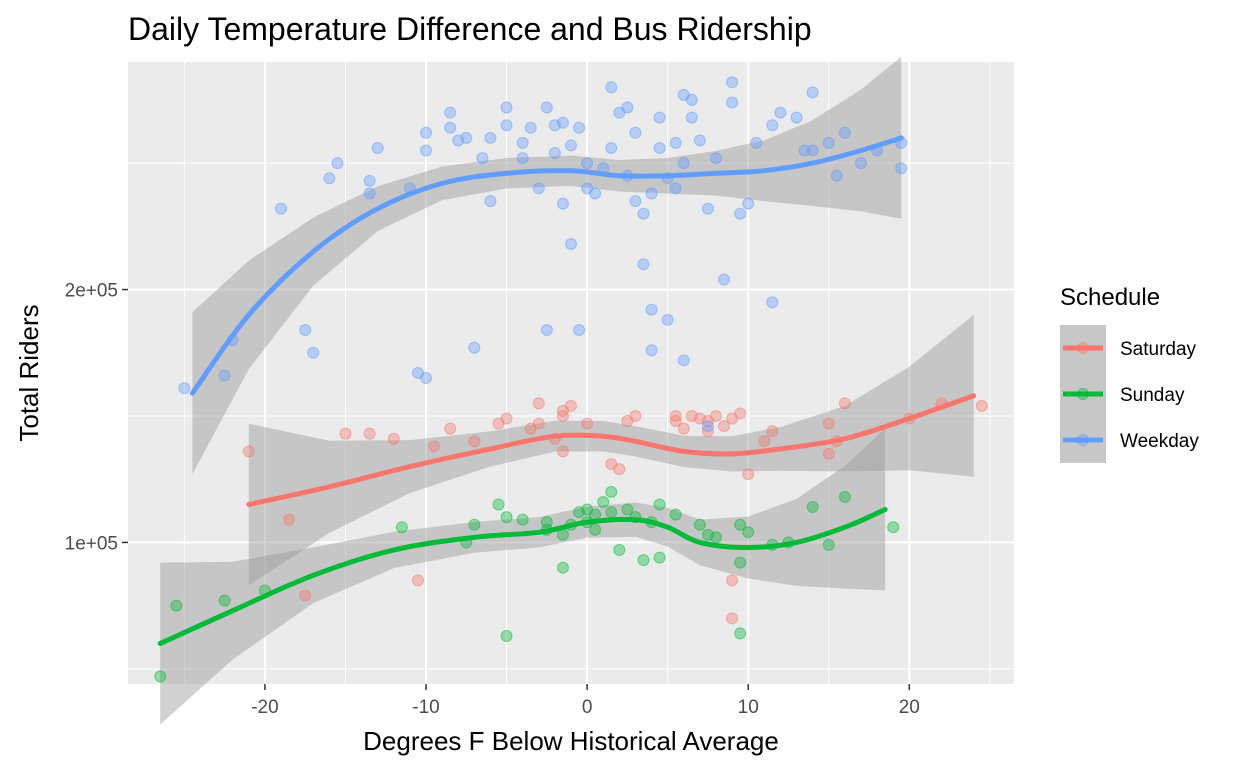  Describe the element at coordinates (91, 543) in the screenshot. I see `y-tick-label: 1e+05` at that location.